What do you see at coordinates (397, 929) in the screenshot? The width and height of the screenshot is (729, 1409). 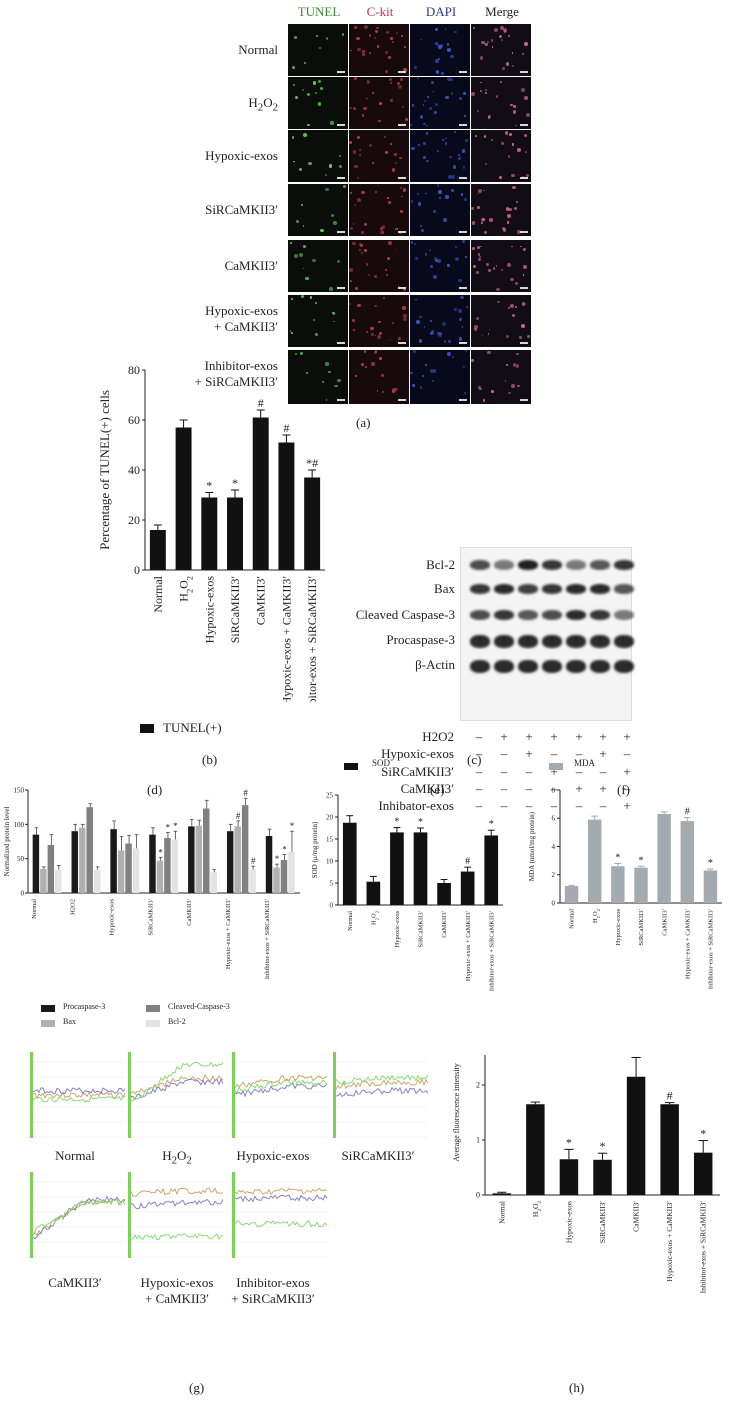 I see `category-label: Hypoxic-exos` at bounding box center [397, 929].